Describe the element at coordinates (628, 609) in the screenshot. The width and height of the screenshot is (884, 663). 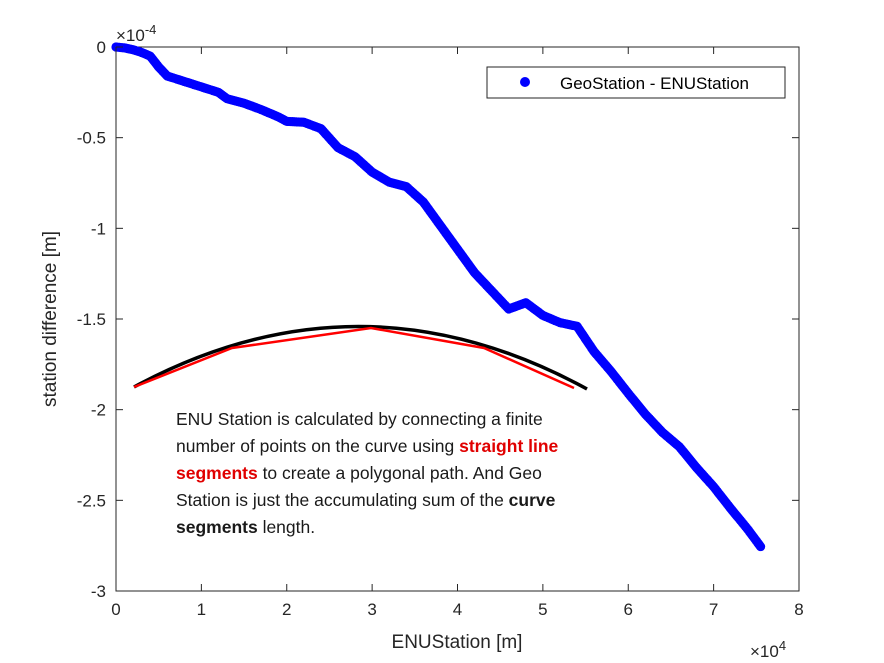
I see `x-tick-label: 6` at that location.